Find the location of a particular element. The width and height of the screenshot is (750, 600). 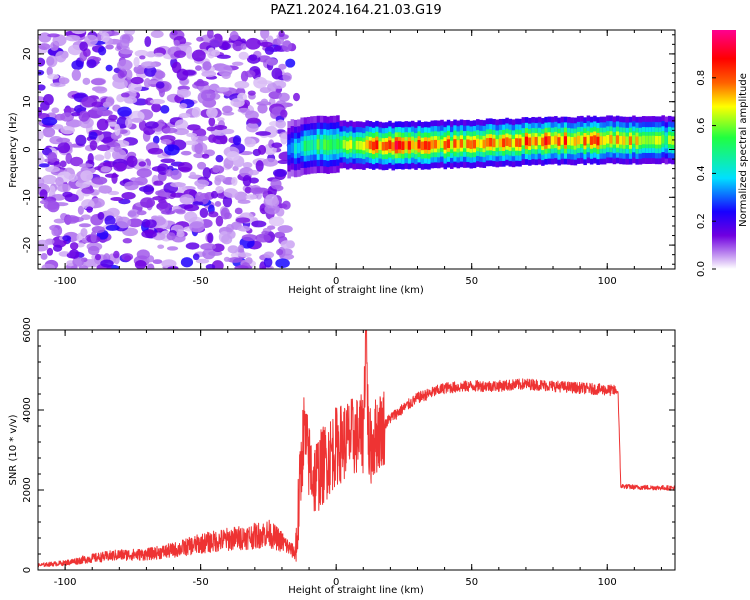

x-tick-label: 50 is located at coordinates (471, 281).